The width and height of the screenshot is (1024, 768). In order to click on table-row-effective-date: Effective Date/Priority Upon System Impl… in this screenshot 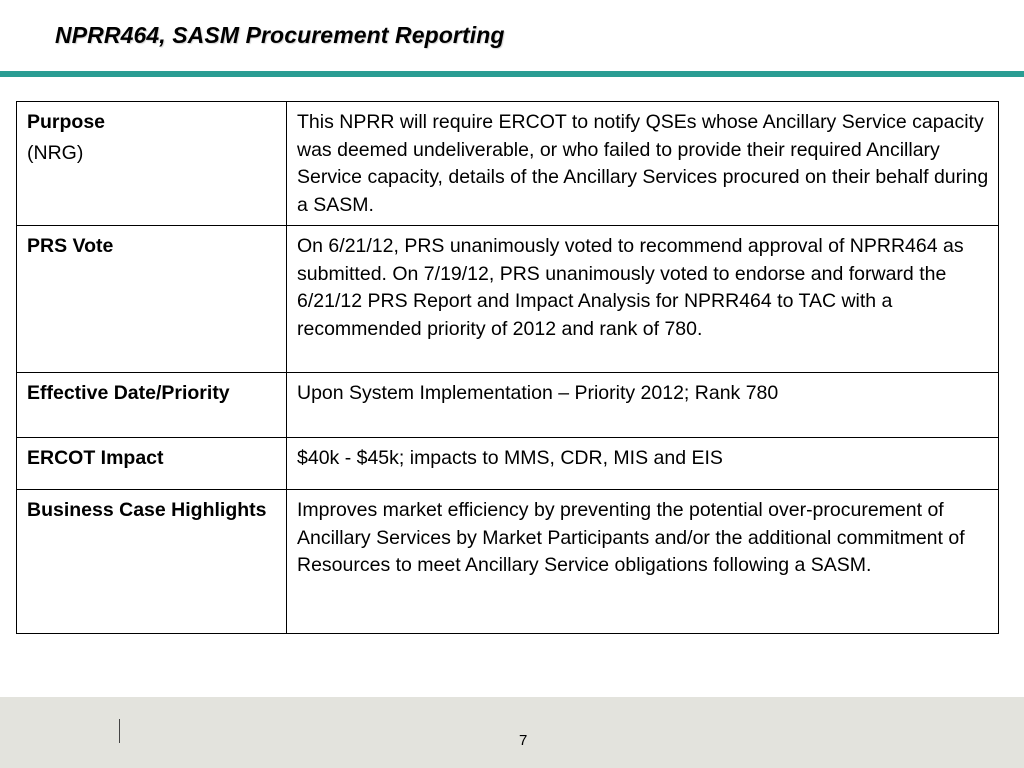, I will do `click(507, 405)`.